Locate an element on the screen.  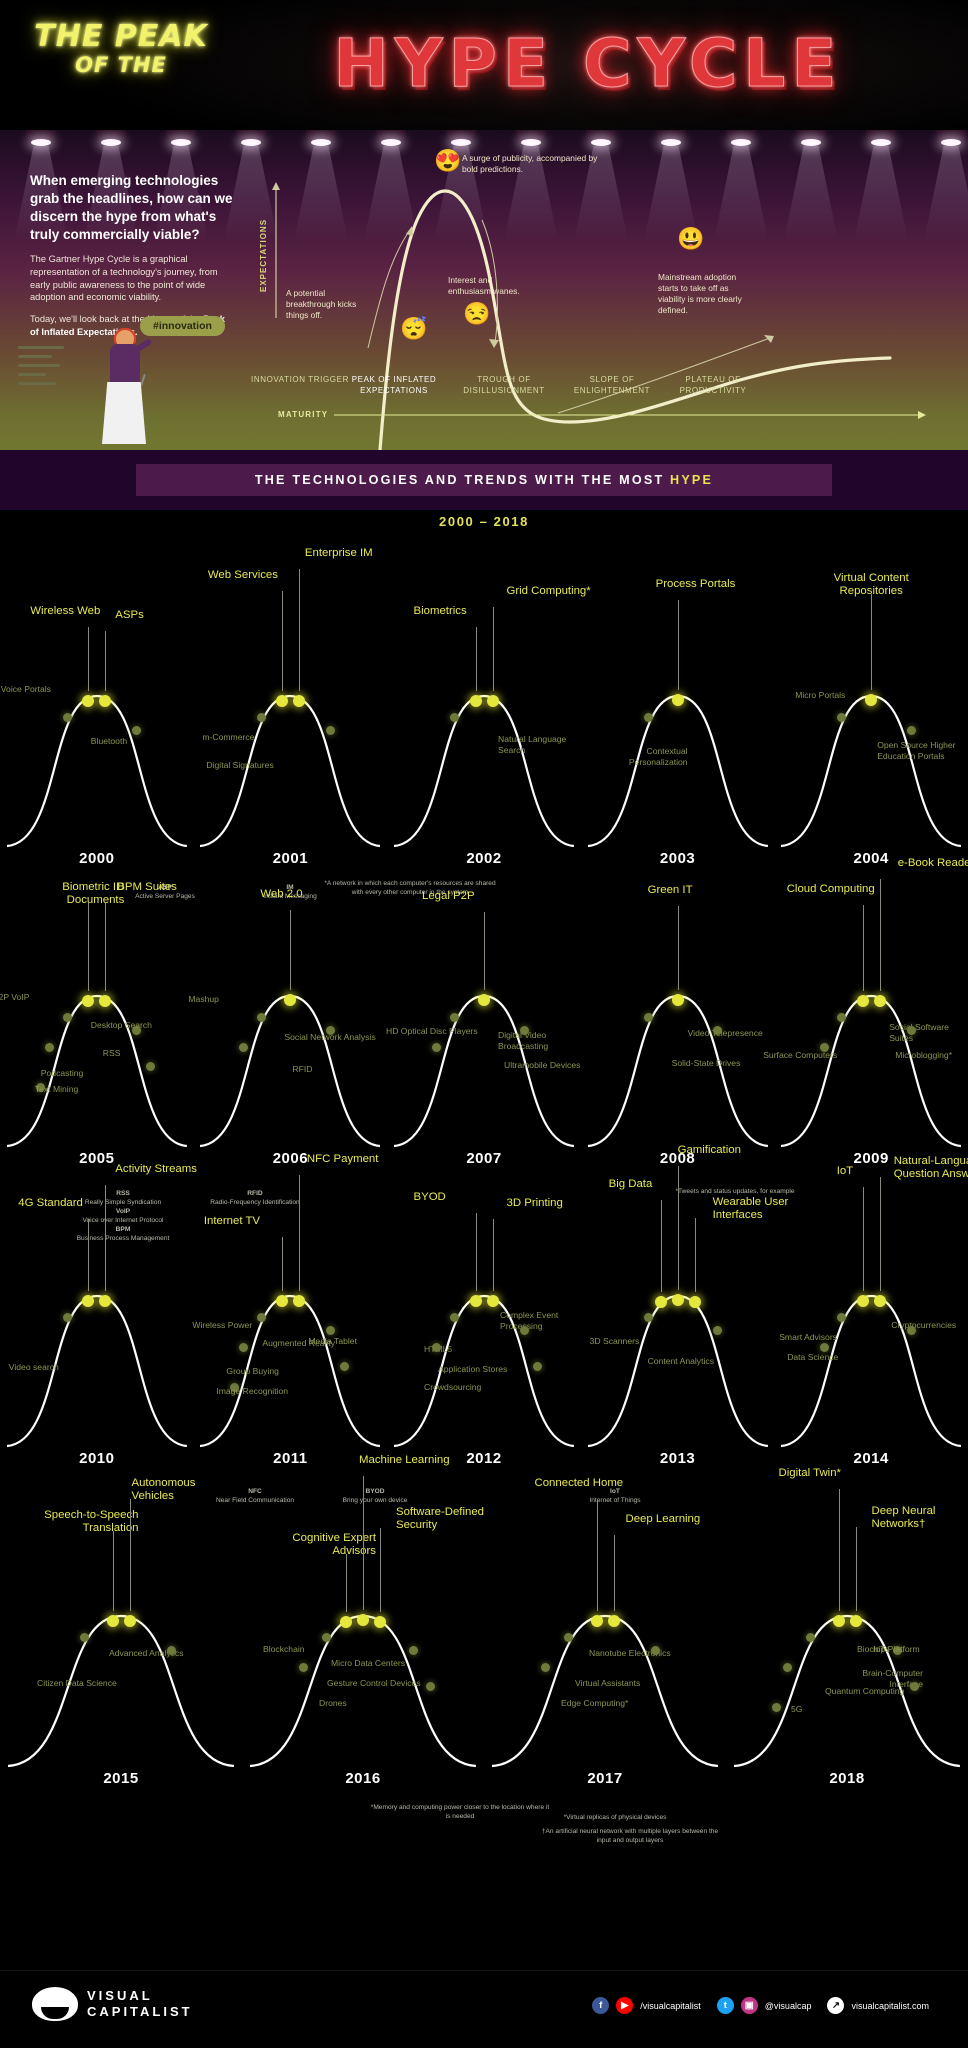
social-handle: /visualcapitalist is located at coordinates (670, 2005).